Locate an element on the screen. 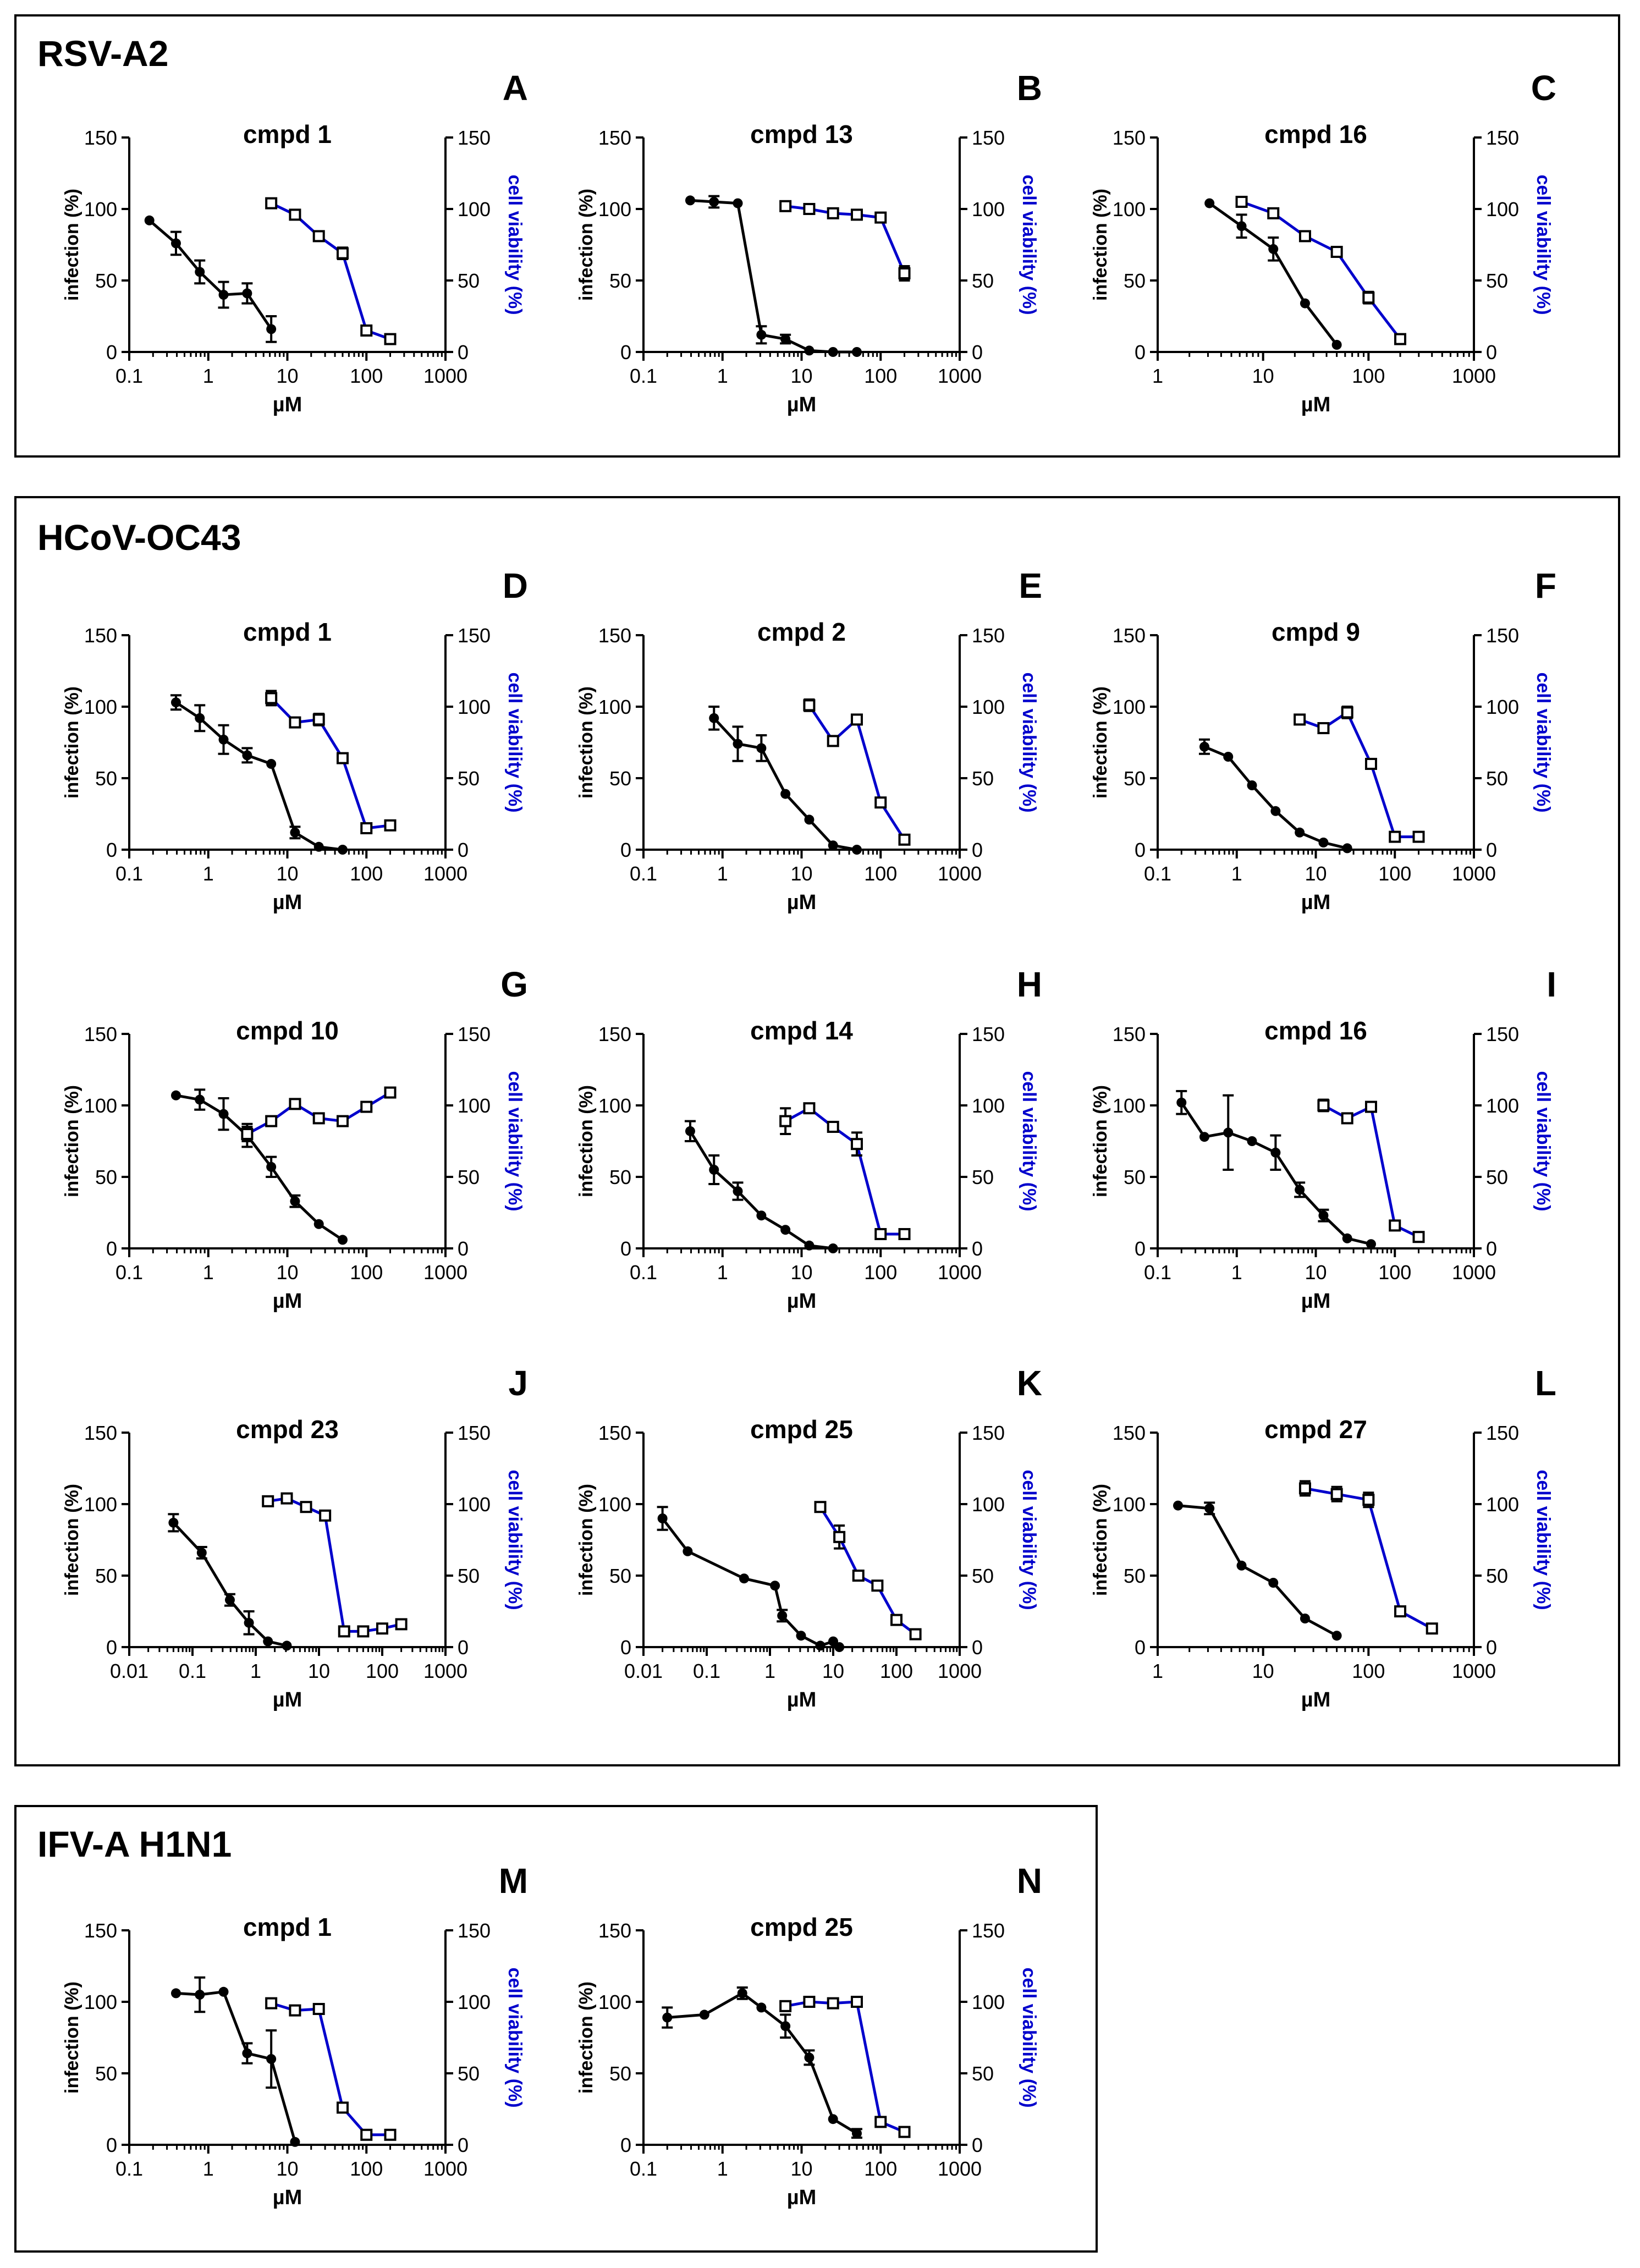 Image resolution: width=1640 pixels, height=2268 pixels. panel-letter: D is located at coordinates (515, 585).